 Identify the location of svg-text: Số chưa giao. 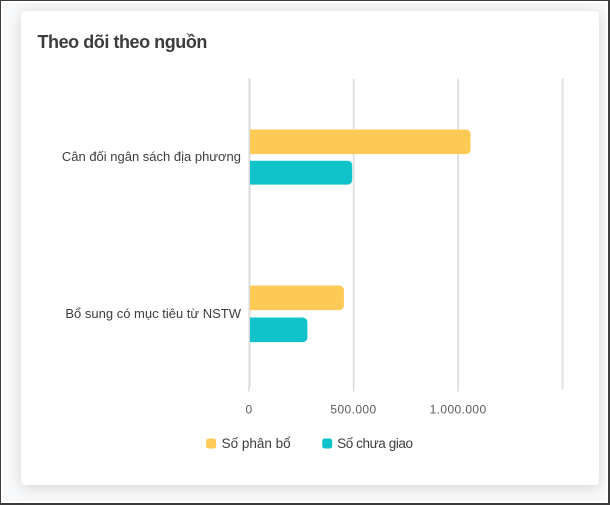
(375, 443).